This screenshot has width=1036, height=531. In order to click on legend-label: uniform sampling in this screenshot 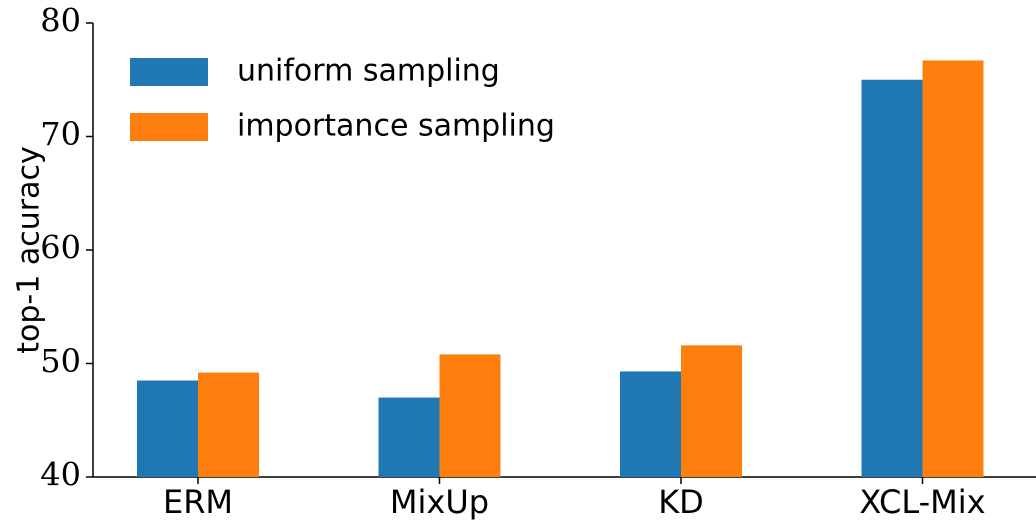, I will do `click(368, 71)`.